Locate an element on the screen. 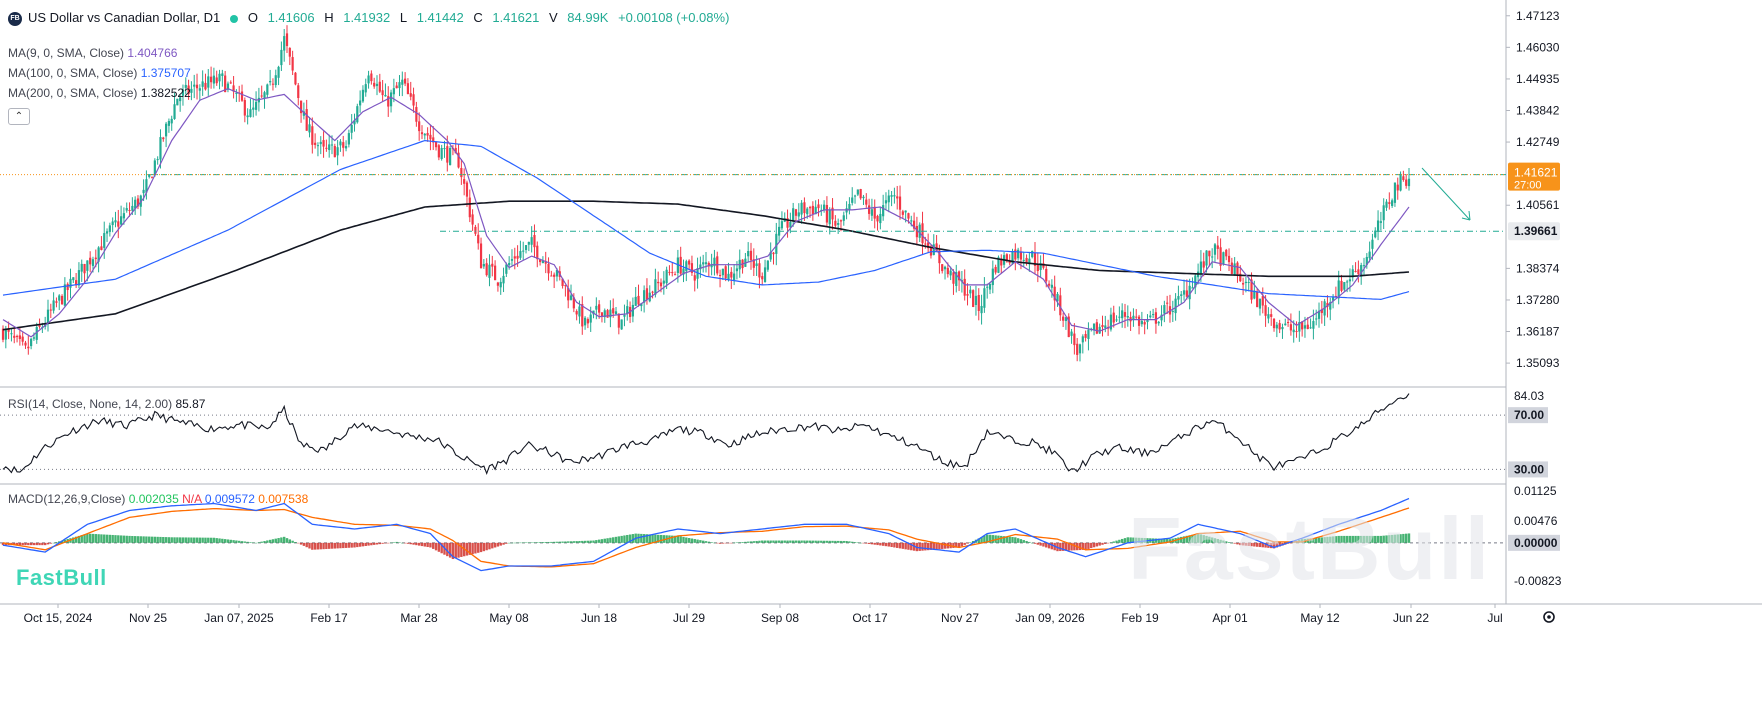 The height and width of the screenshot is (711, 1762). price-tick-label: 1.44935 is located at coordinates (1538, 79).